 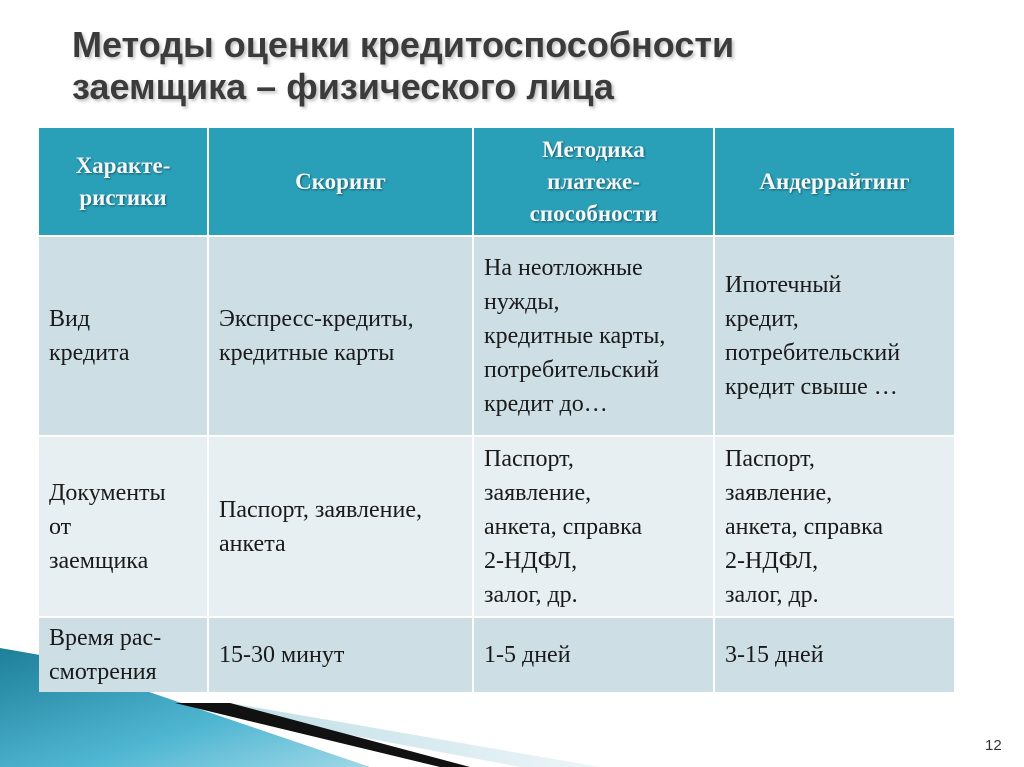 What do you see at coordinates (834, 181) in the screenshot?
I see `header-underwriting: Андеррайтинг` at bounding box center [834, 181].